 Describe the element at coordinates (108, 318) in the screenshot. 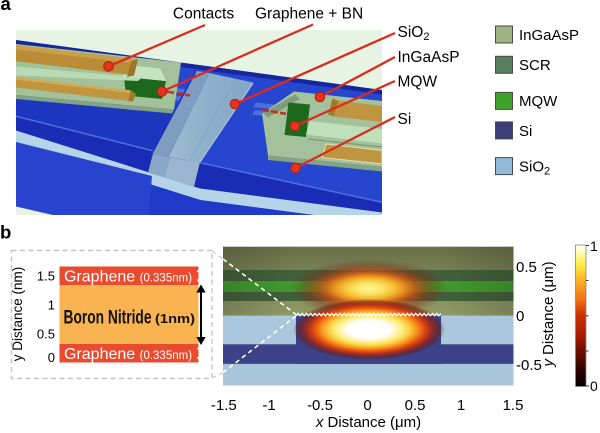

I see `svg-text: Boron Nitride` at that location.